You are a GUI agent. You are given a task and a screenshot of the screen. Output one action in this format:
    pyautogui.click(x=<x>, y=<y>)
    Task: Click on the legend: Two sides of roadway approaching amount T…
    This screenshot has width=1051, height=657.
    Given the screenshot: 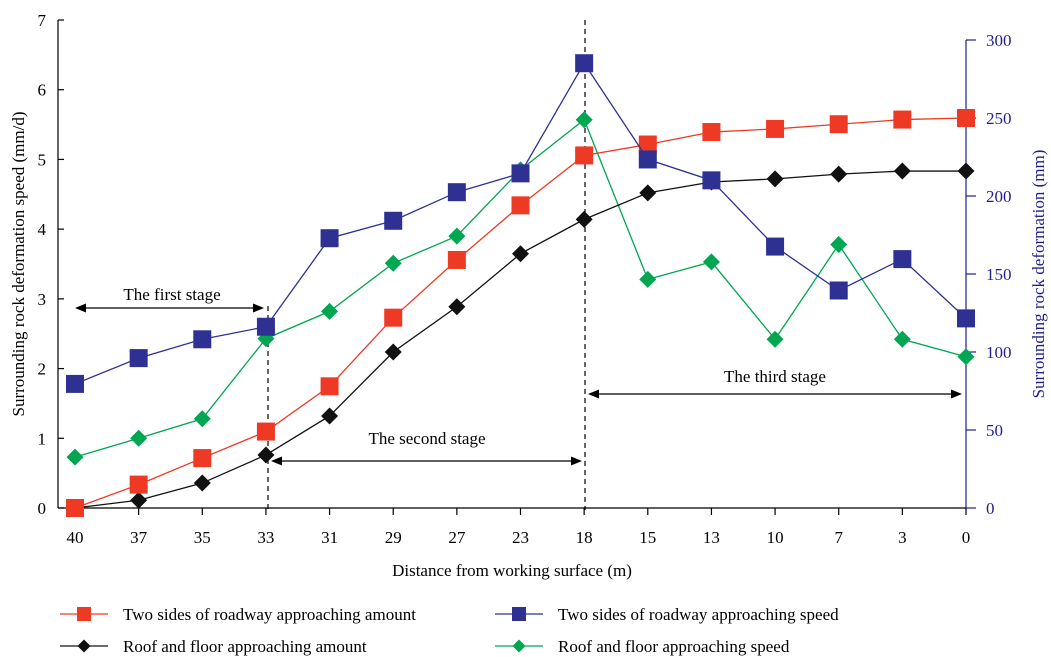 What is the action you would take?
    pyautogui.click(x=449, y=630)
    